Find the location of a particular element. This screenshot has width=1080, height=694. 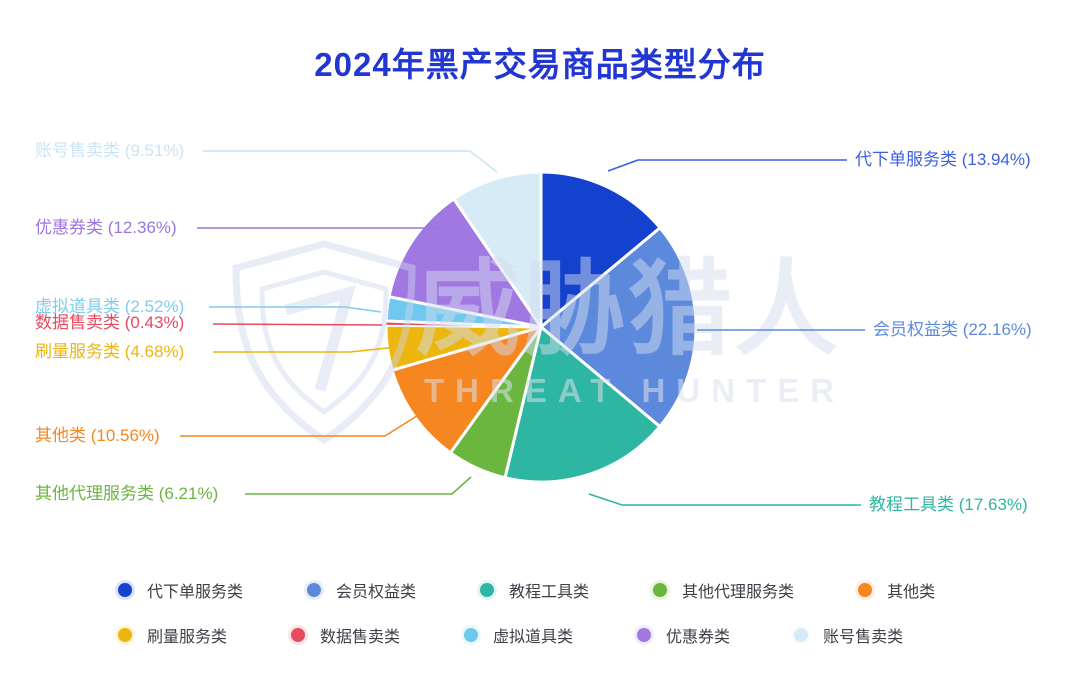

legend-row-1: 刷量服务类 数据售卖类 虚拟道具类 优惠券类 账号售卖类 is located at coordinates (510, 635).